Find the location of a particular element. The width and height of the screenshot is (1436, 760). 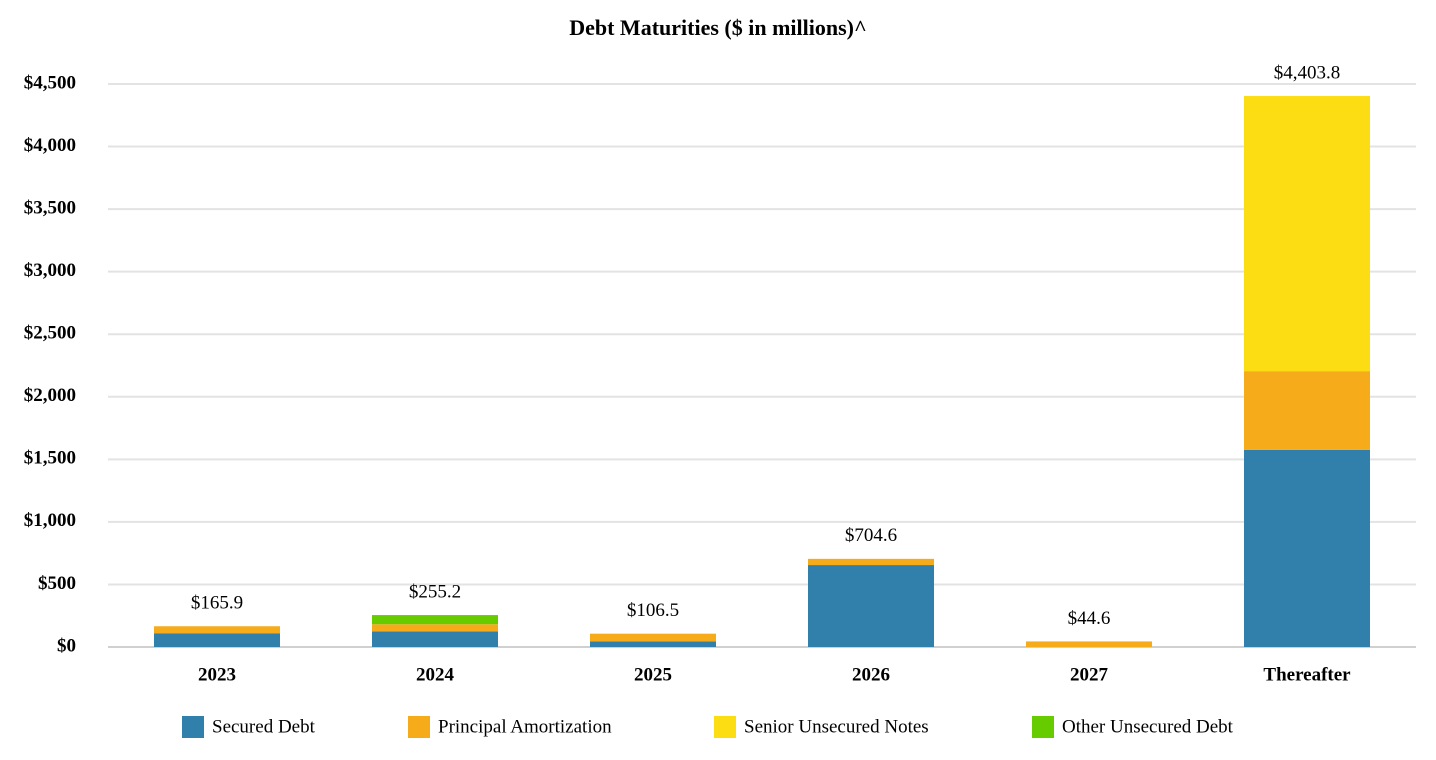

y-tick-label: $500 is located at coordinates (57, 583).